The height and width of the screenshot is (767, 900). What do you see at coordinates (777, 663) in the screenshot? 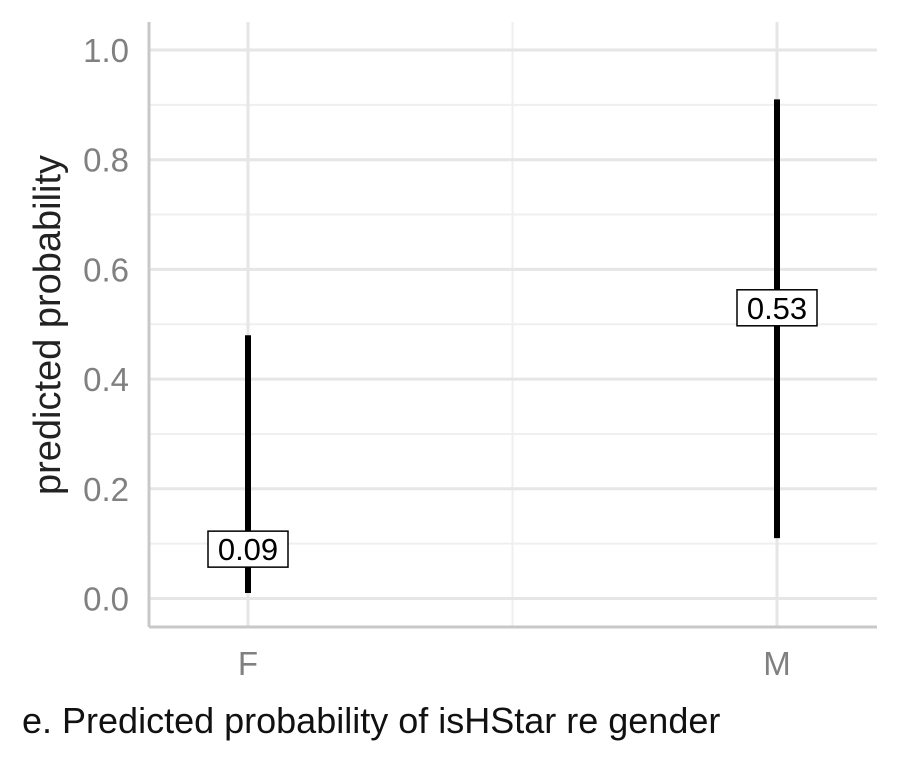
I see `x-tick-label: M` at bounding box center [777, 663].